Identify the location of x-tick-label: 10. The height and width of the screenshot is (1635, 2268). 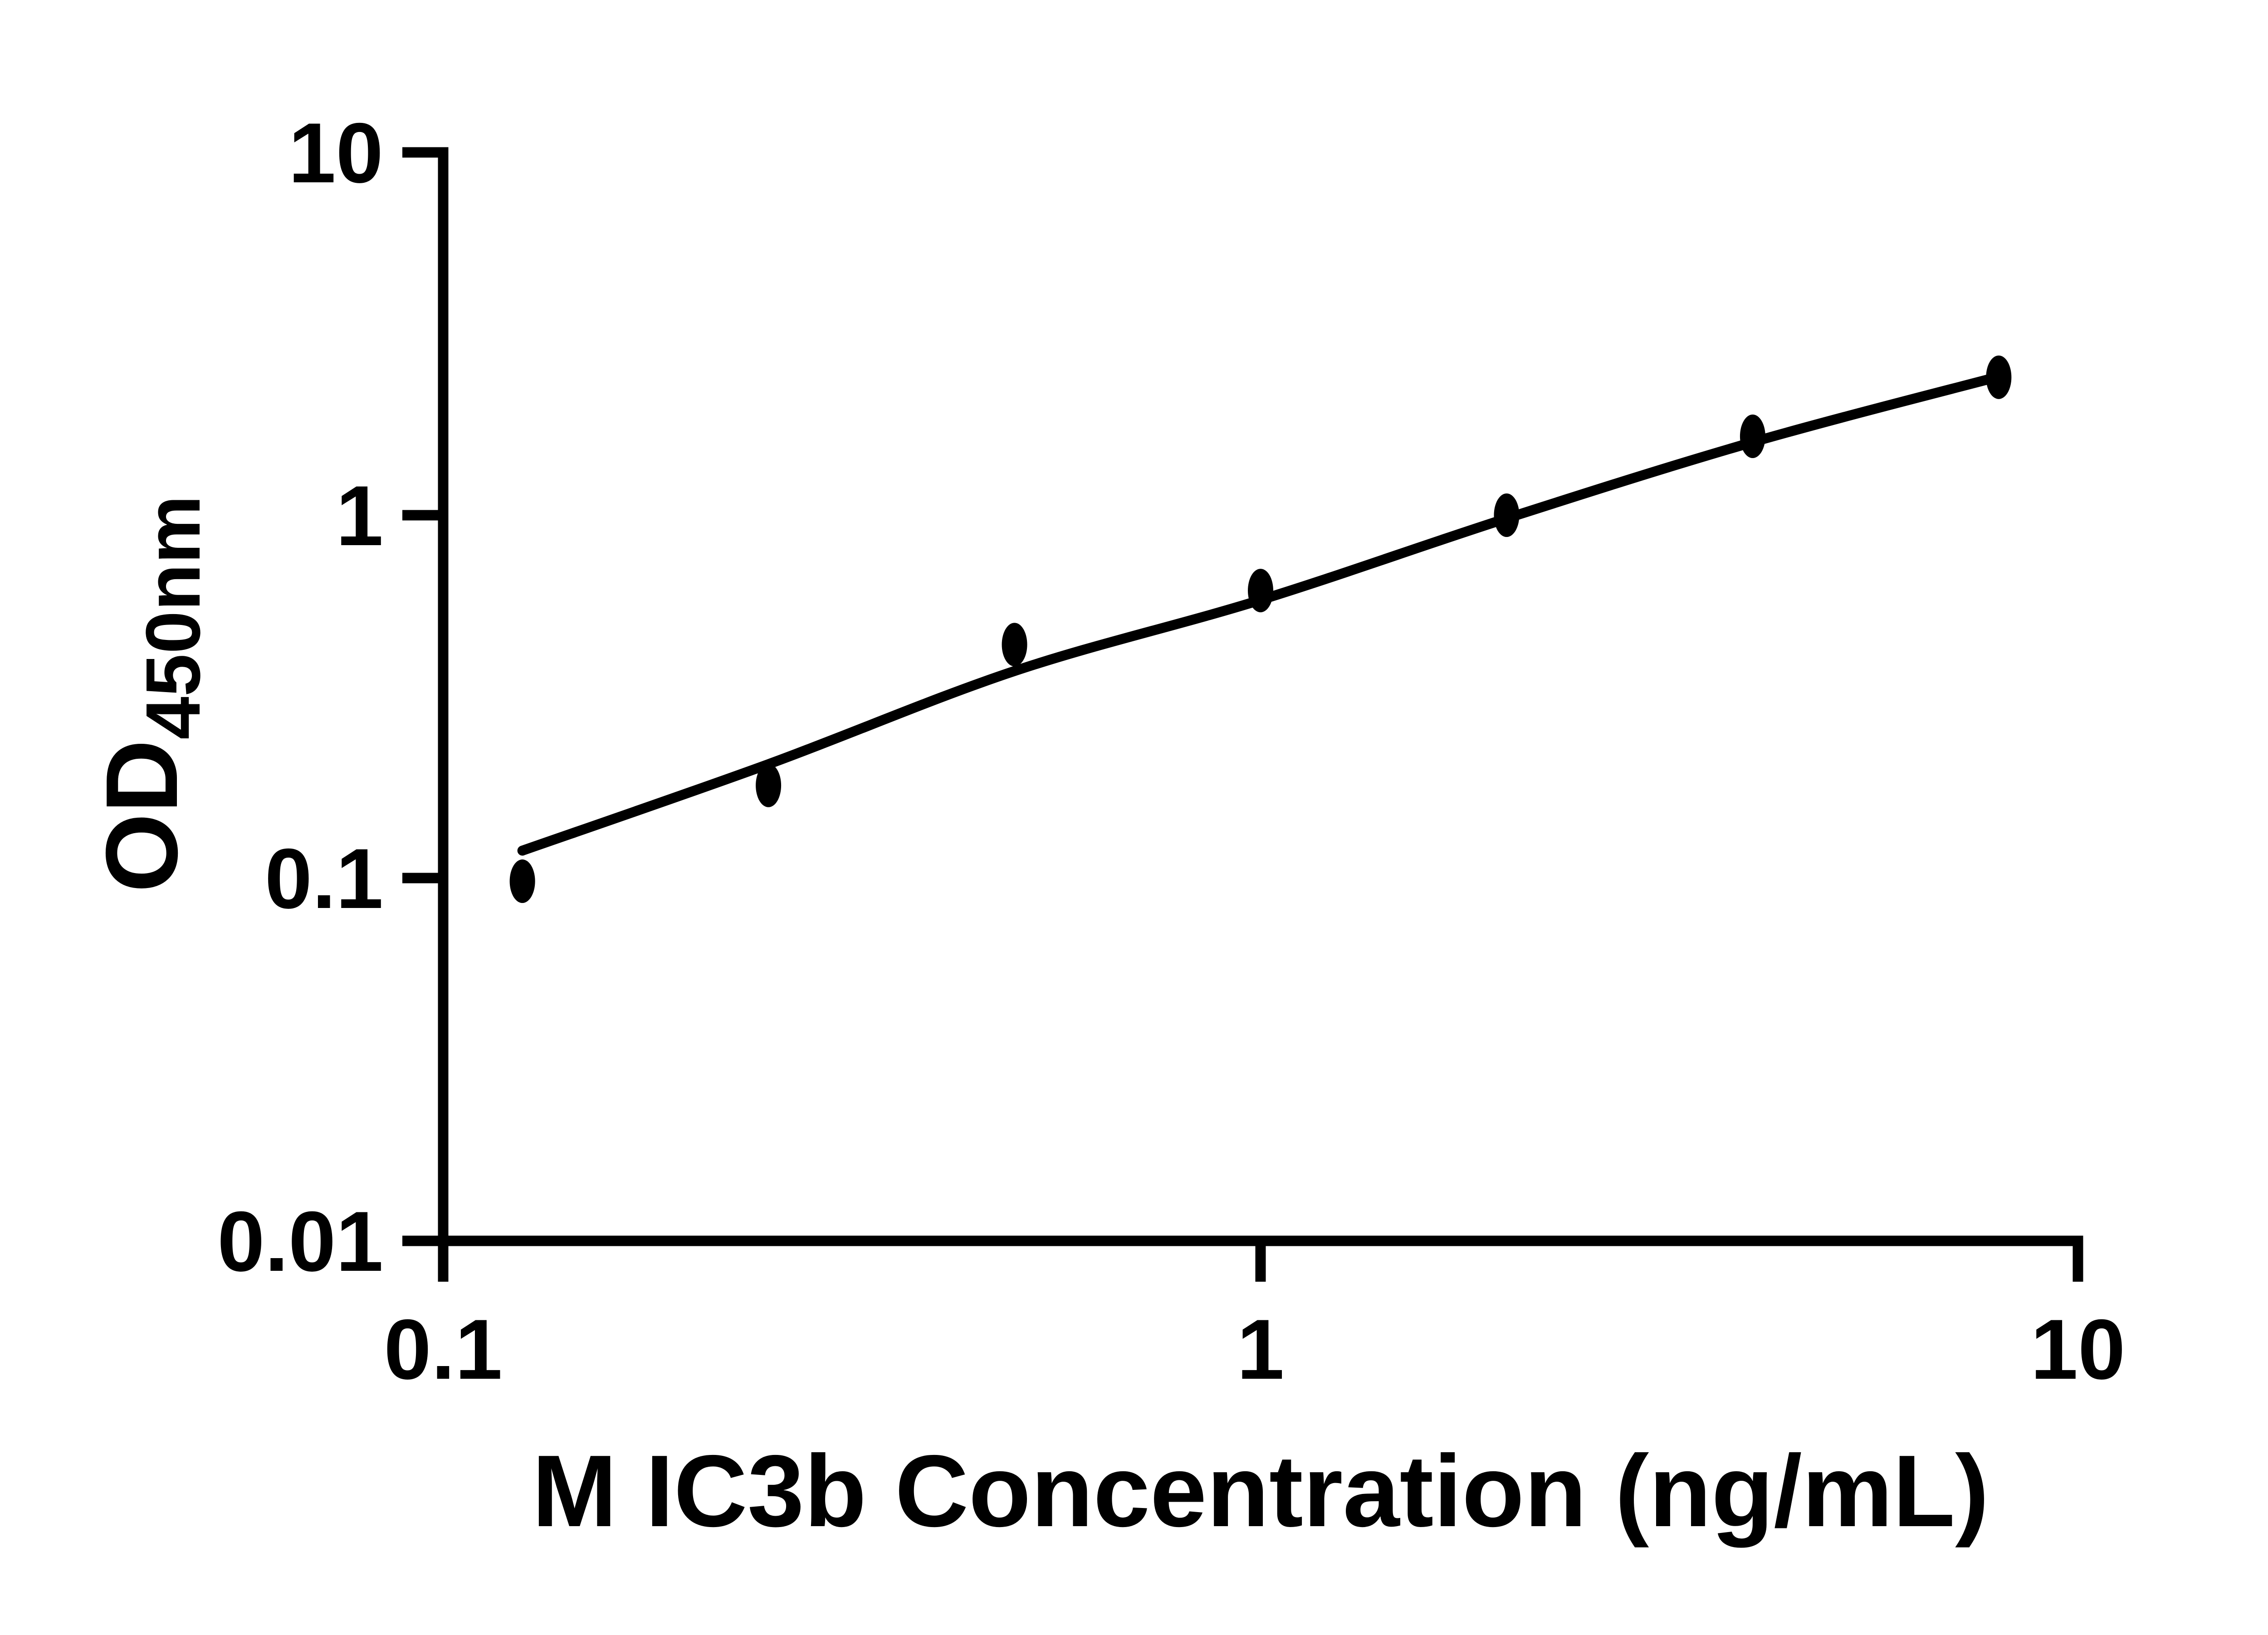
(2078, 1349).